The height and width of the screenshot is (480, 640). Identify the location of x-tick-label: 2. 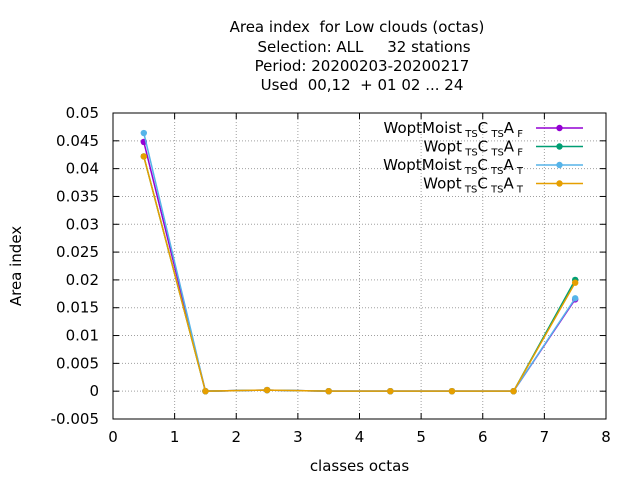
(236, 437).